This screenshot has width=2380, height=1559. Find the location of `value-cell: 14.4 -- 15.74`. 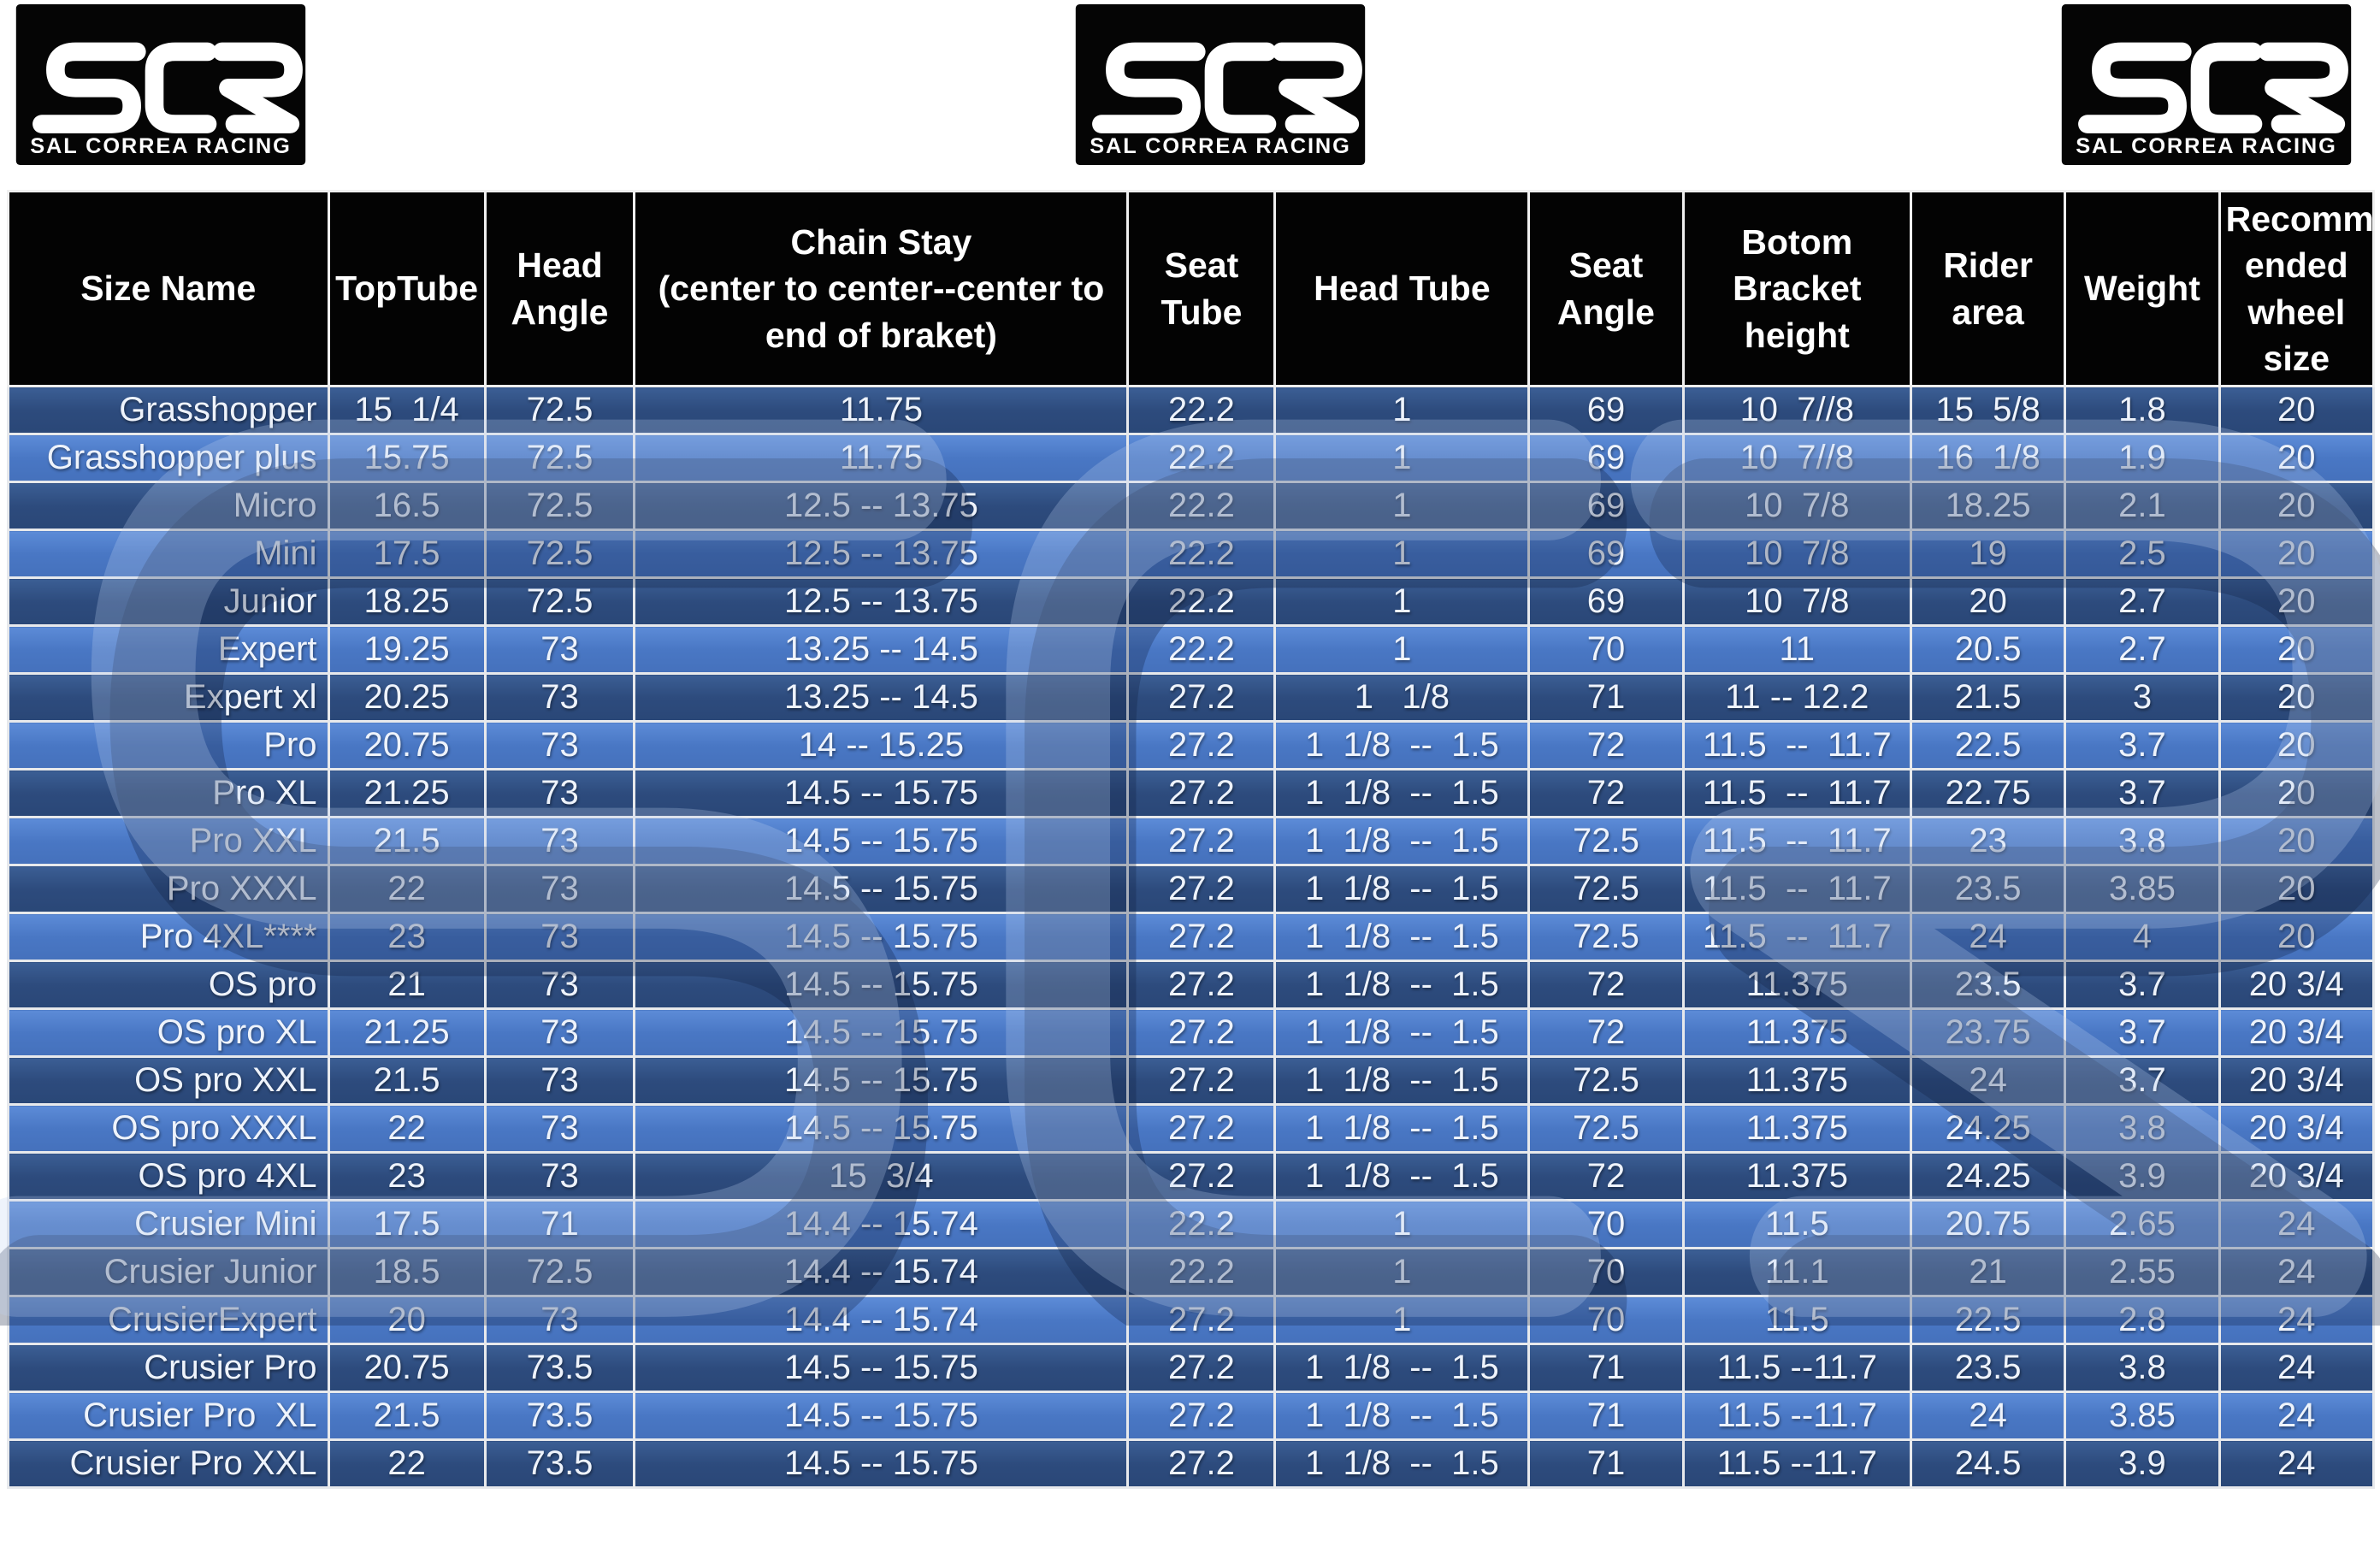

value-cell: 14.4 -- 15.74 is located at coordinates (882, 1224).